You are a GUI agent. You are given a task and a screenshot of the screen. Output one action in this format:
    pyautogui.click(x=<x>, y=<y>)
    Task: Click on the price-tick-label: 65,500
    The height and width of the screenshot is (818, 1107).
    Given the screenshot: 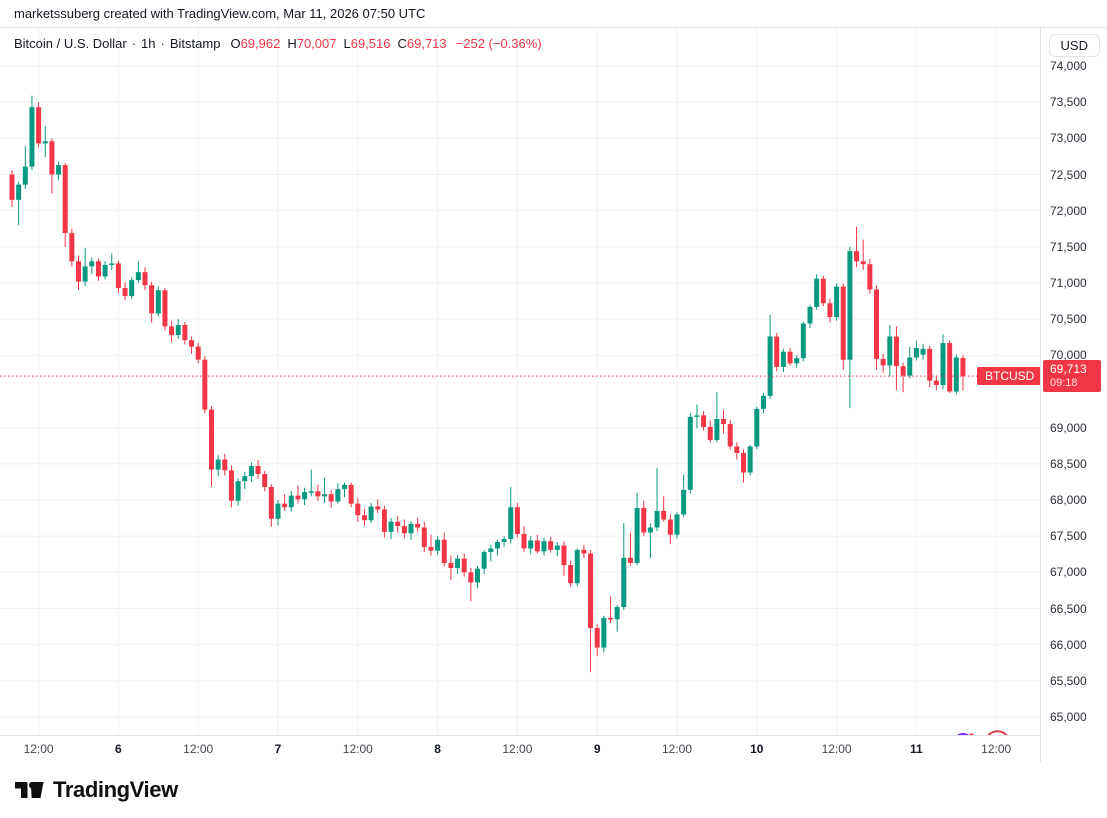 What is the action you would take?
    pyautogui.click(x=1068, y=680)
    